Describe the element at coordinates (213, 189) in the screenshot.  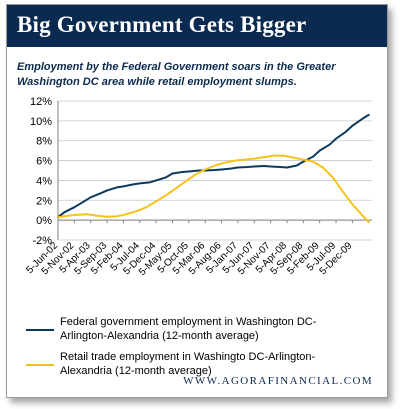
I see `series-line-retail` at that location.